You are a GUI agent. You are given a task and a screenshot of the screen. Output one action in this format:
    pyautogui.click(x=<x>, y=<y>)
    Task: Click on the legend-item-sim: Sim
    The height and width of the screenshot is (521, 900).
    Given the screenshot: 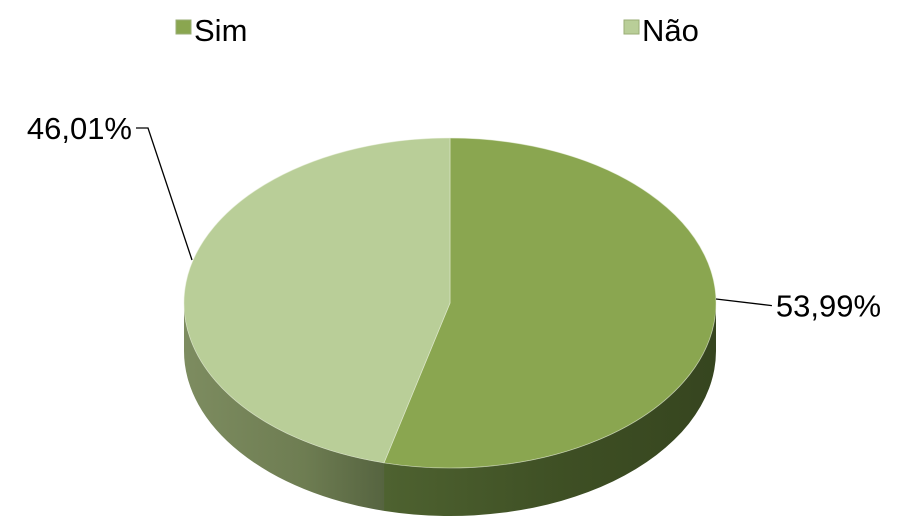 What is the action you would take?
    pyautogui.click(x=211, y=30)
    